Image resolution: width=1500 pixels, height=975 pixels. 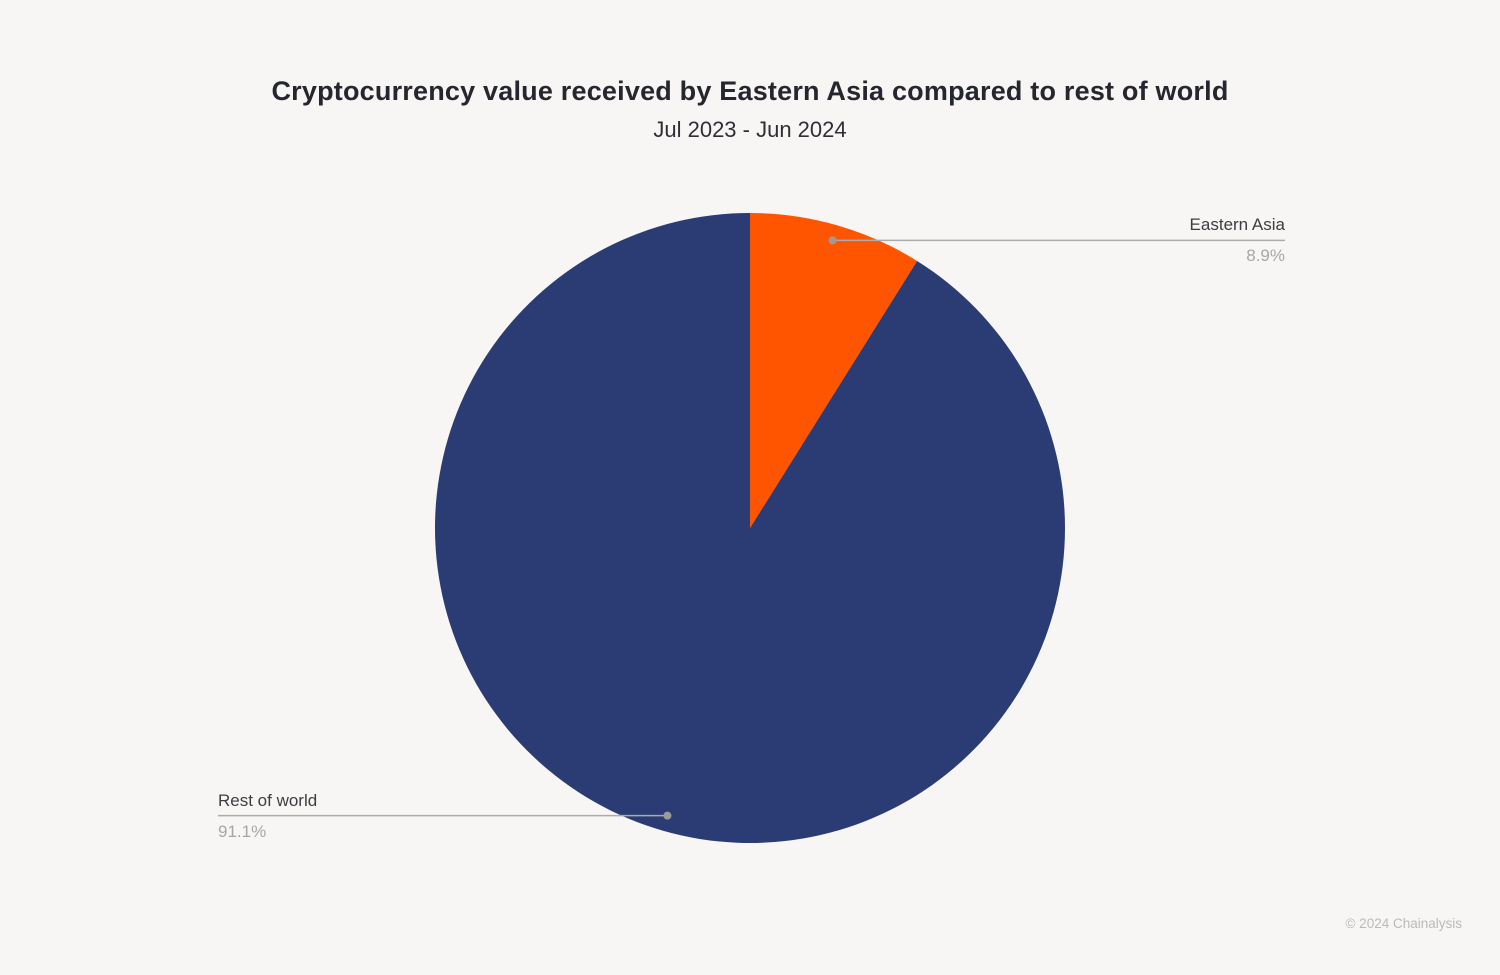 What do you see at coordinates (242, 831) in the screenshot?
I see `slice-label-percent: 91.1%` at bounding box center [242, 831].